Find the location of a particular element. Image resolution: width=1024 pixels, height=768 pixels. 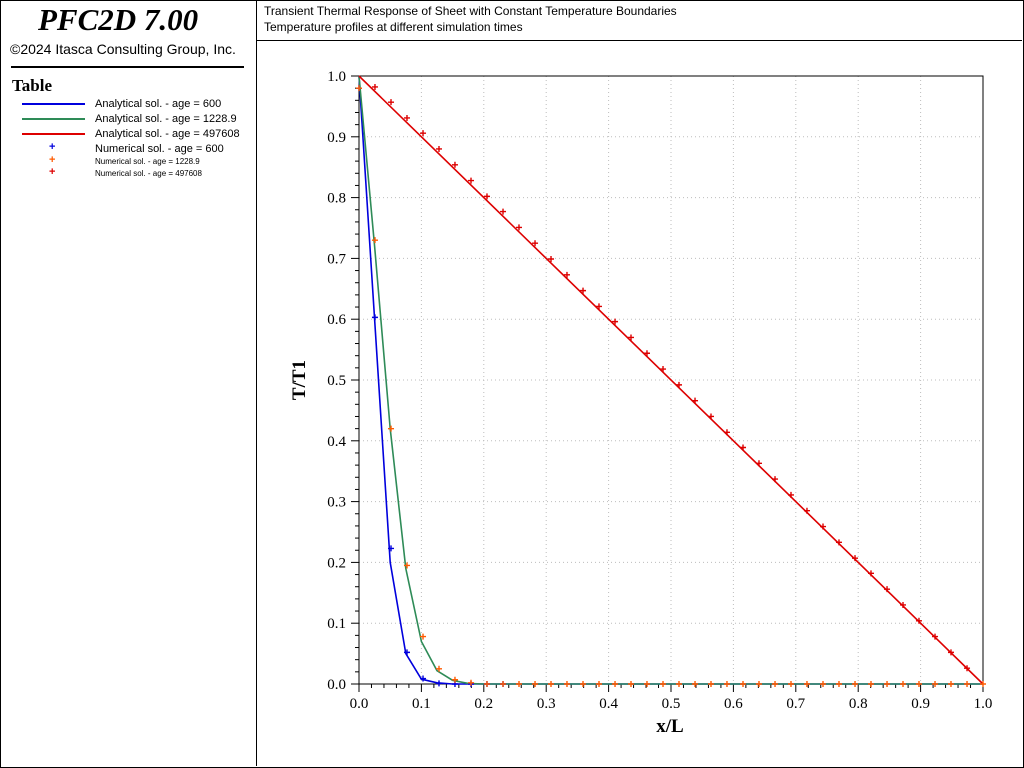

x-tick-label: 1.0 is located at coordinates (983, 704).